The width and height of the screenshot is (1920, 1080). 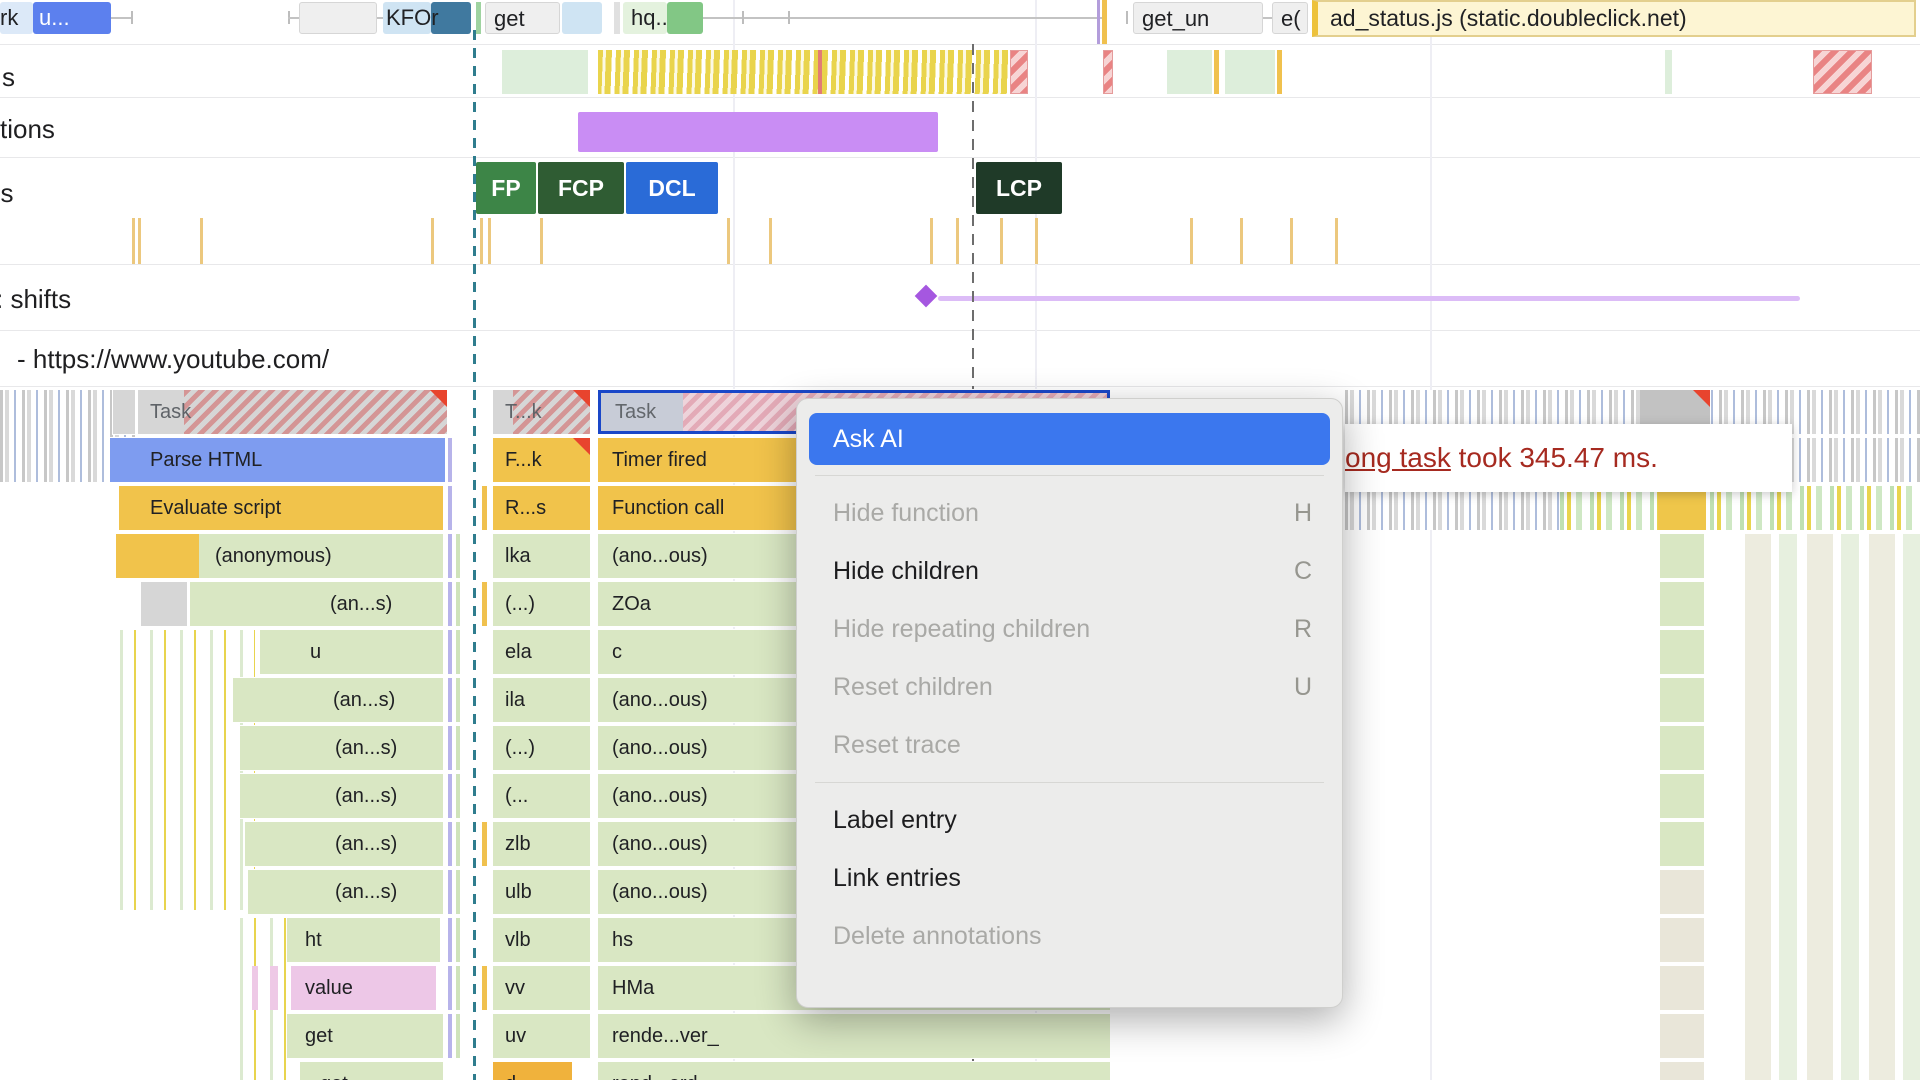 What do you see at coordinates (16, 18) in the screenshot?
I see `network-request: rk` at bounding box center [16, 18].